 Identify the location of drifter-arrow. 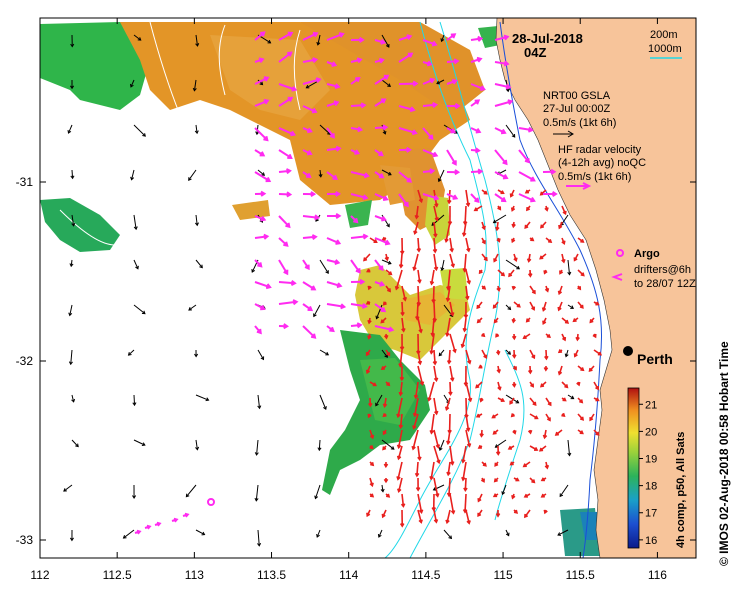
(138, 532).